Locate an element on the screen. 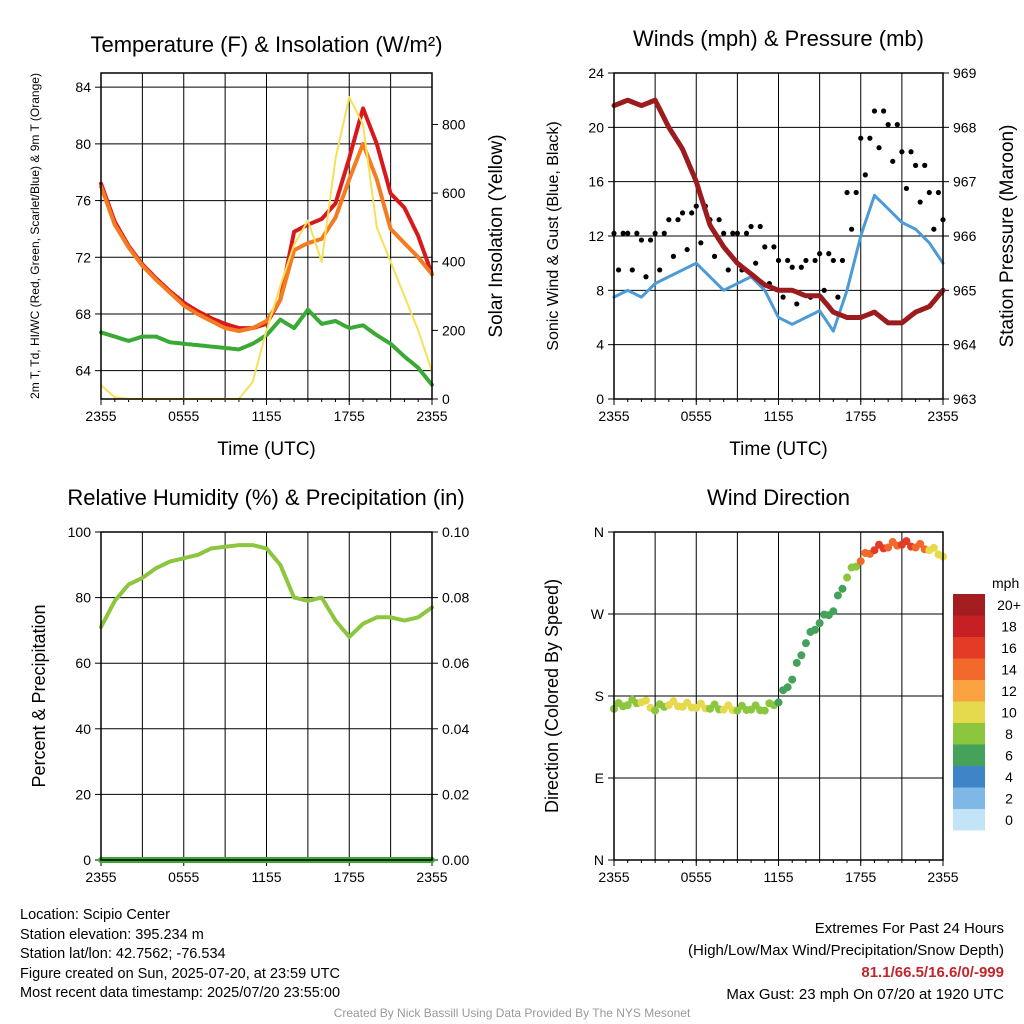 Image resolution: width=1024 pixels, height=1024 pixels. y-axis-label-left: Percent & Precipitation is located at coordinates (39, 695).